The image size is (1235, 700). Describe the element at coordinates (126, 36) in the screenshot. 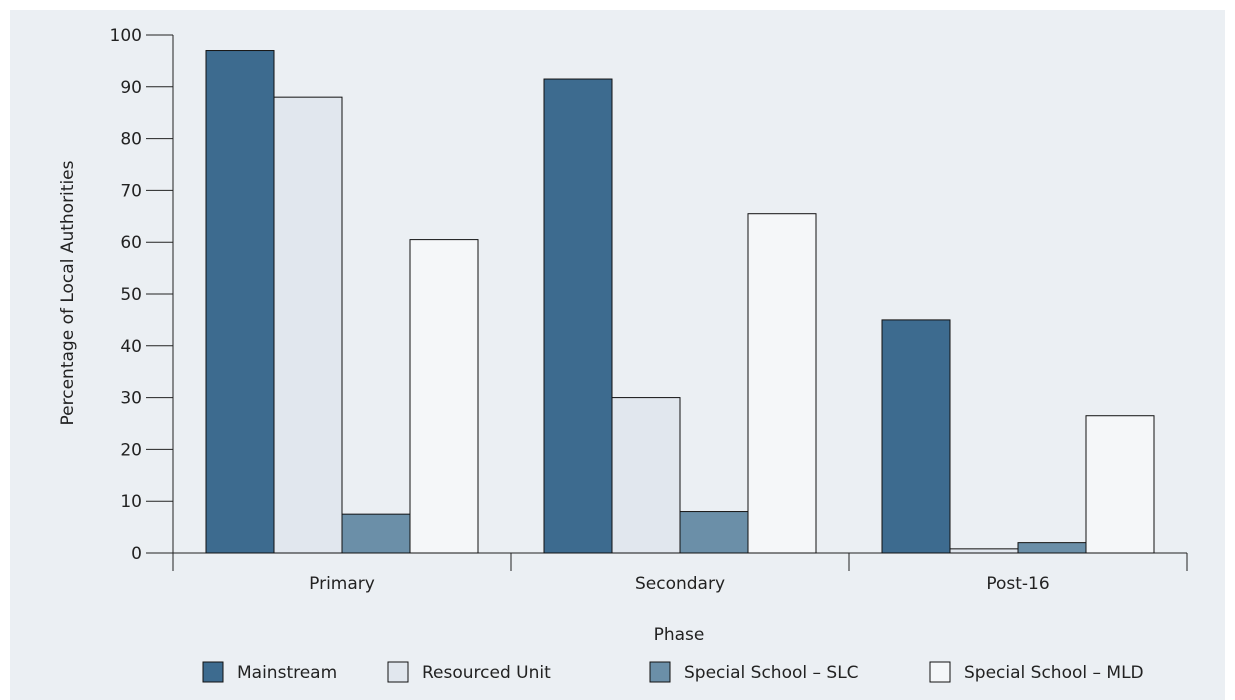

I see `y-tick-label: 100` at that location.